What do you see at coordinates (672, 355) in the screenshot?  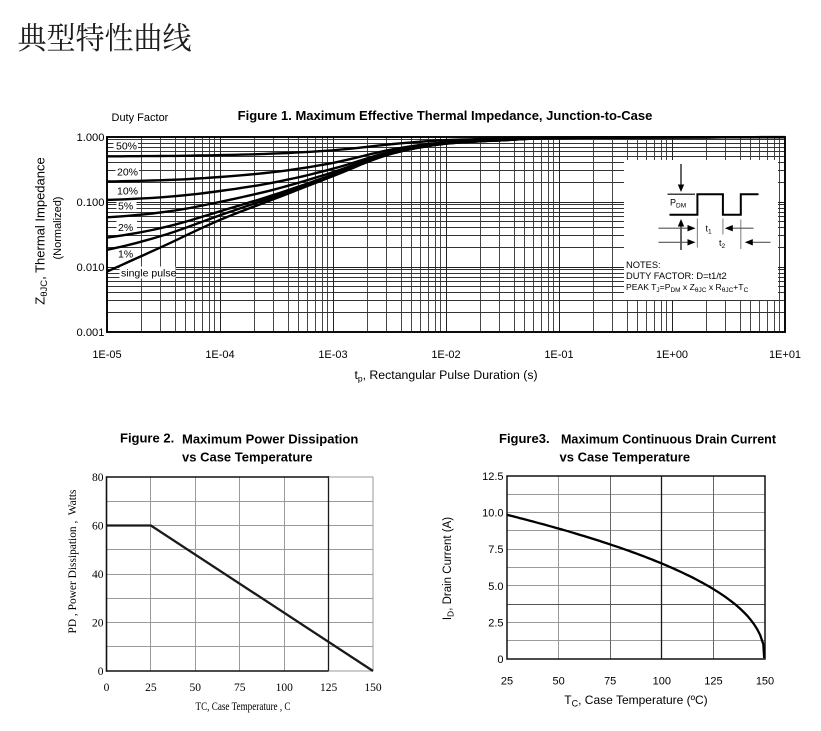 I see `svg-text: 1E+00` at bounding box center [672, 355].